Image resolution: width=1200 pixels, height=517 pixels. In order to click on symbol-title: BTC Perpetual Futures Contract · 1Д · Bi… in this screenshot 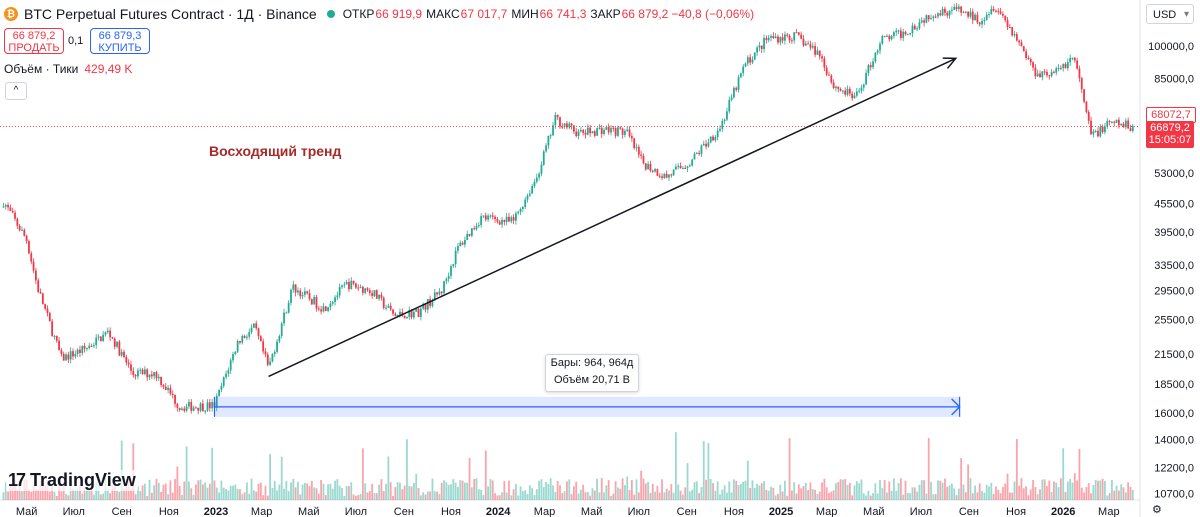, I will do `click(170, 14)`.